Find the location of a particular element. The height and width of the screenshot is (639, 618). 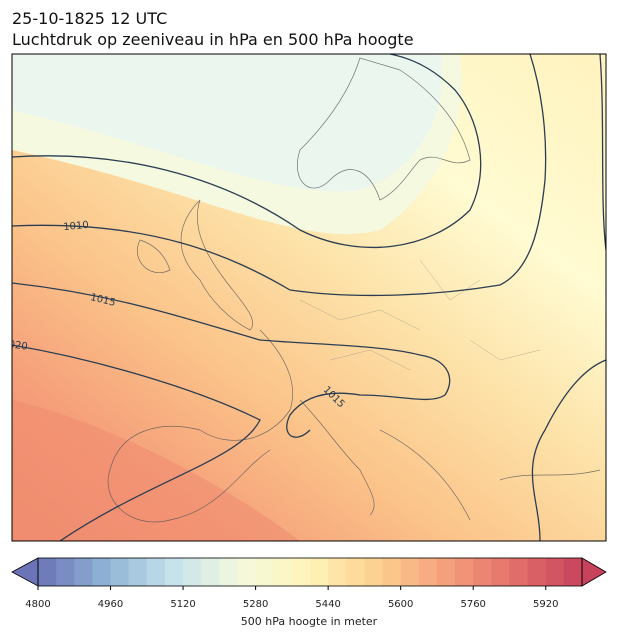

colorbar-extend-low is located at coordinates (25, 572).